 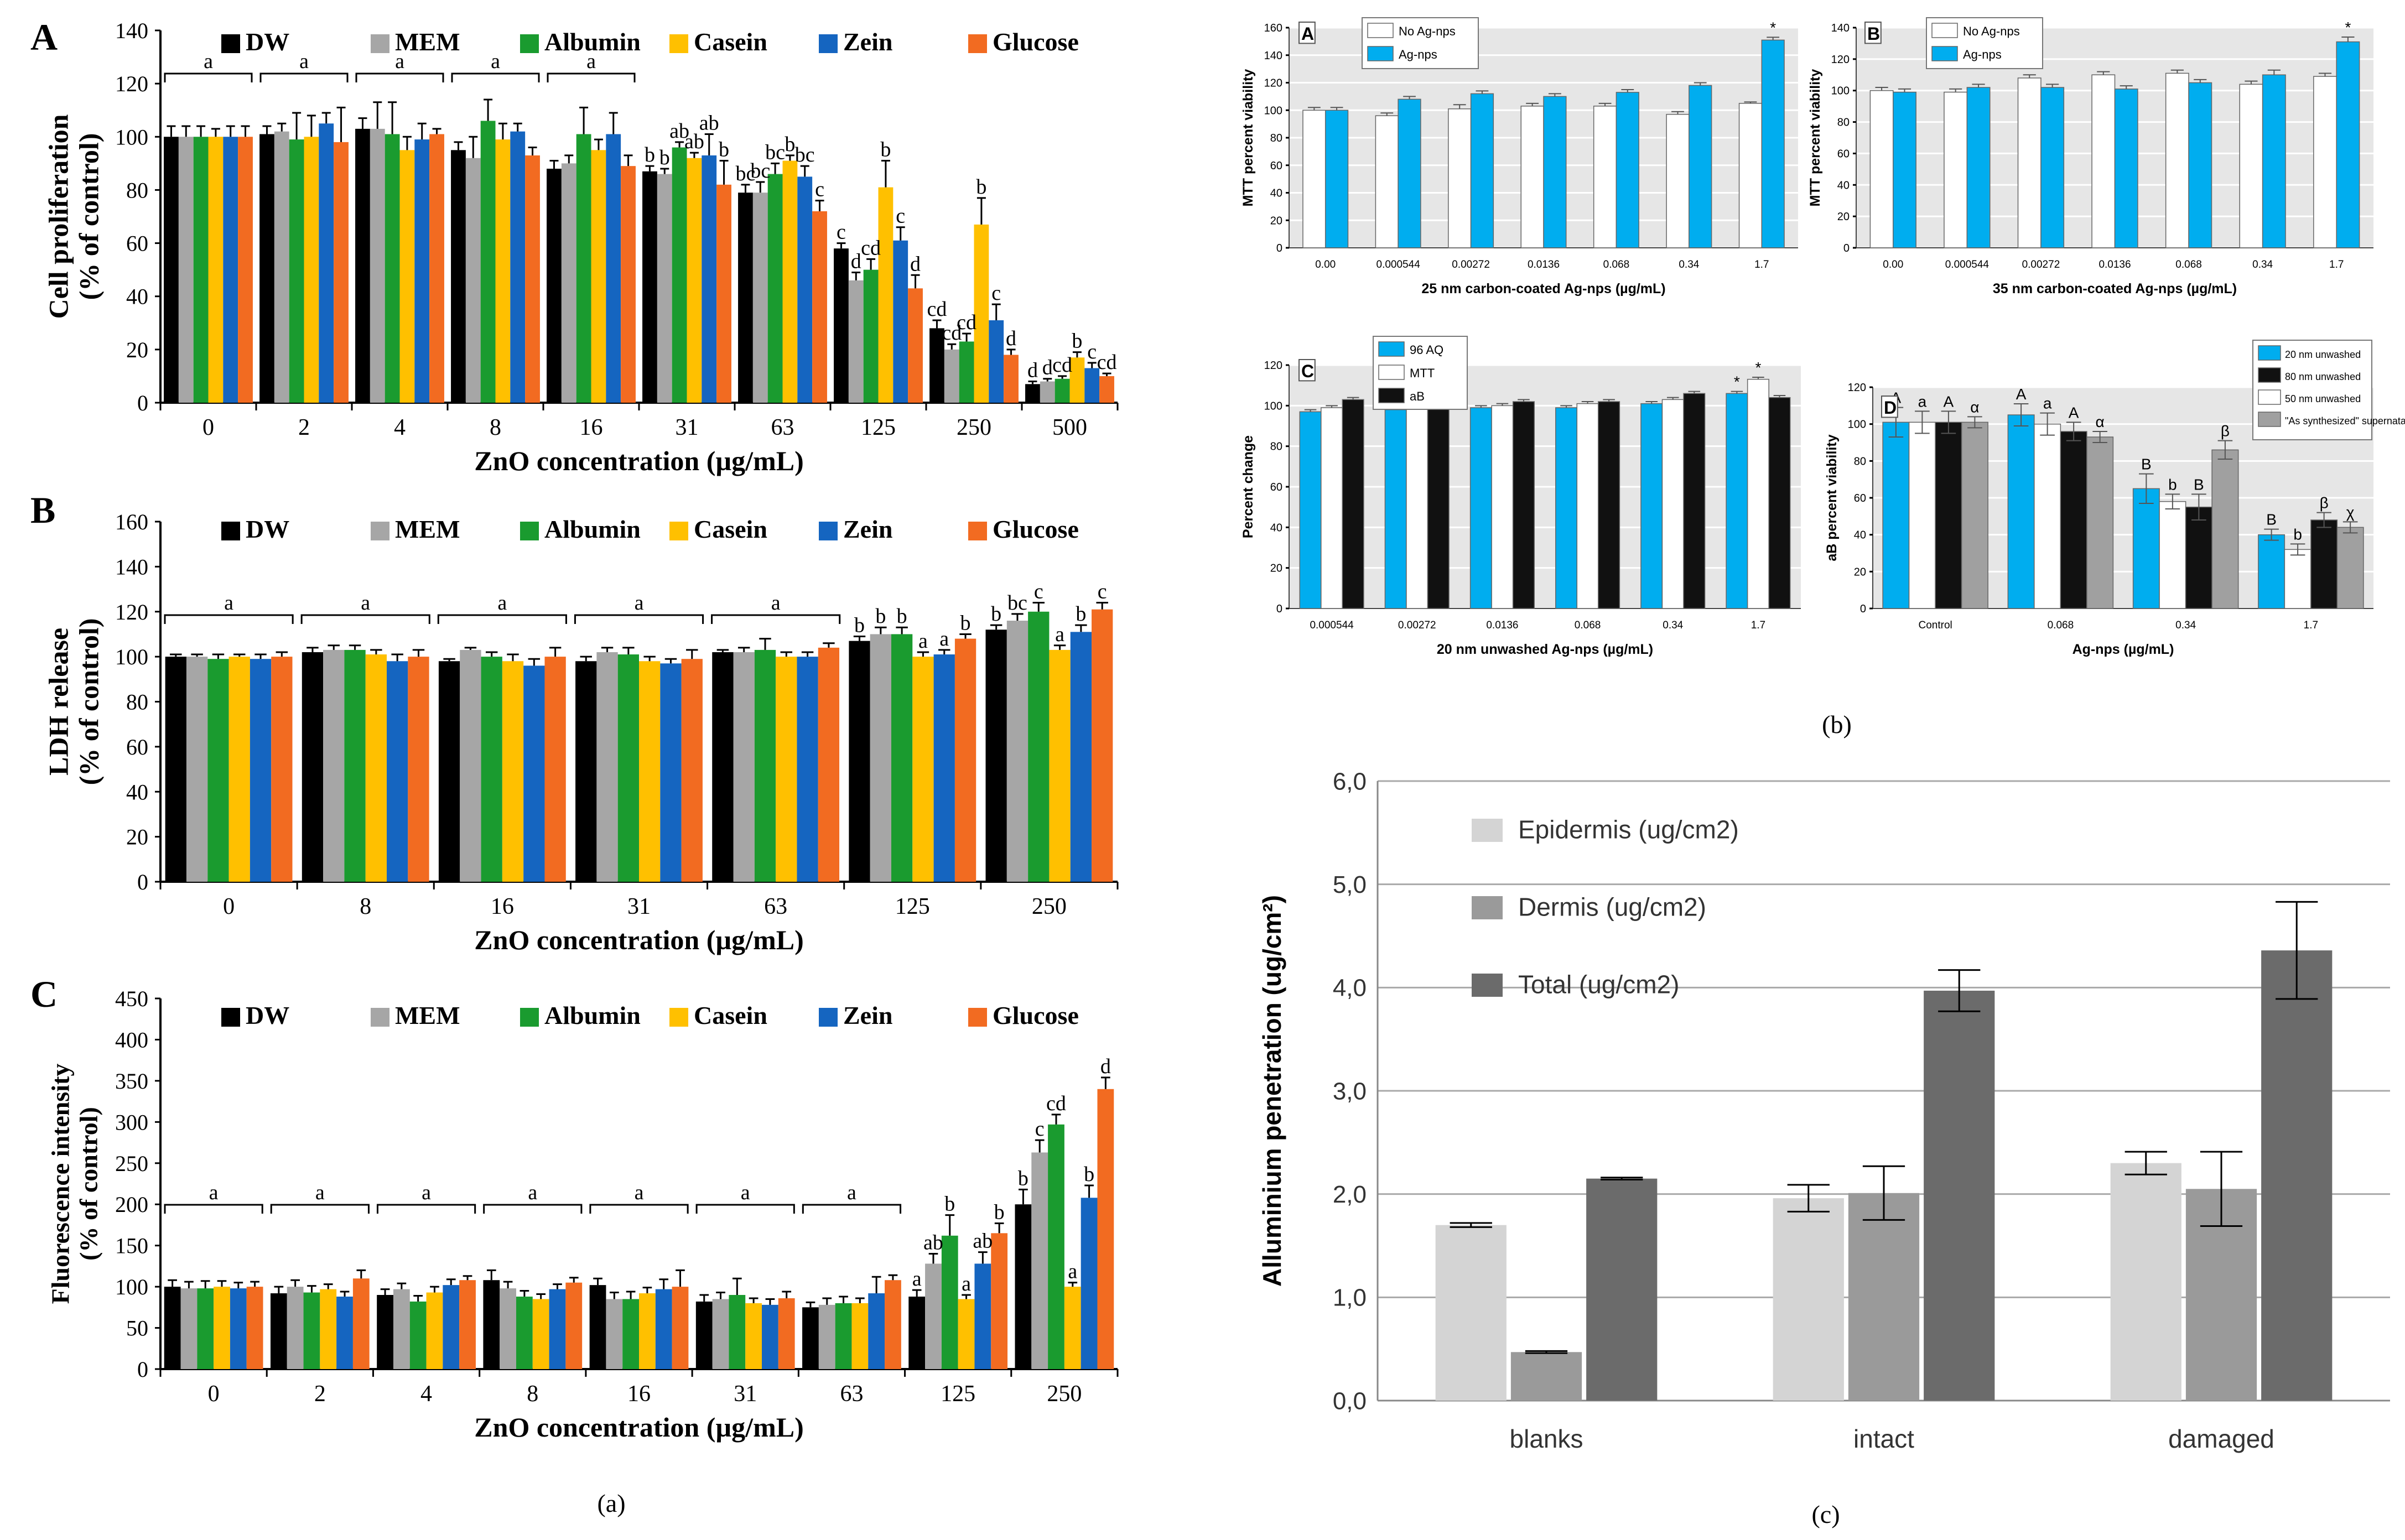 What do you see at coordinates (709, 122) in the screenshot?
I see `significance-letter: ab` at bounding box center [709, 122].